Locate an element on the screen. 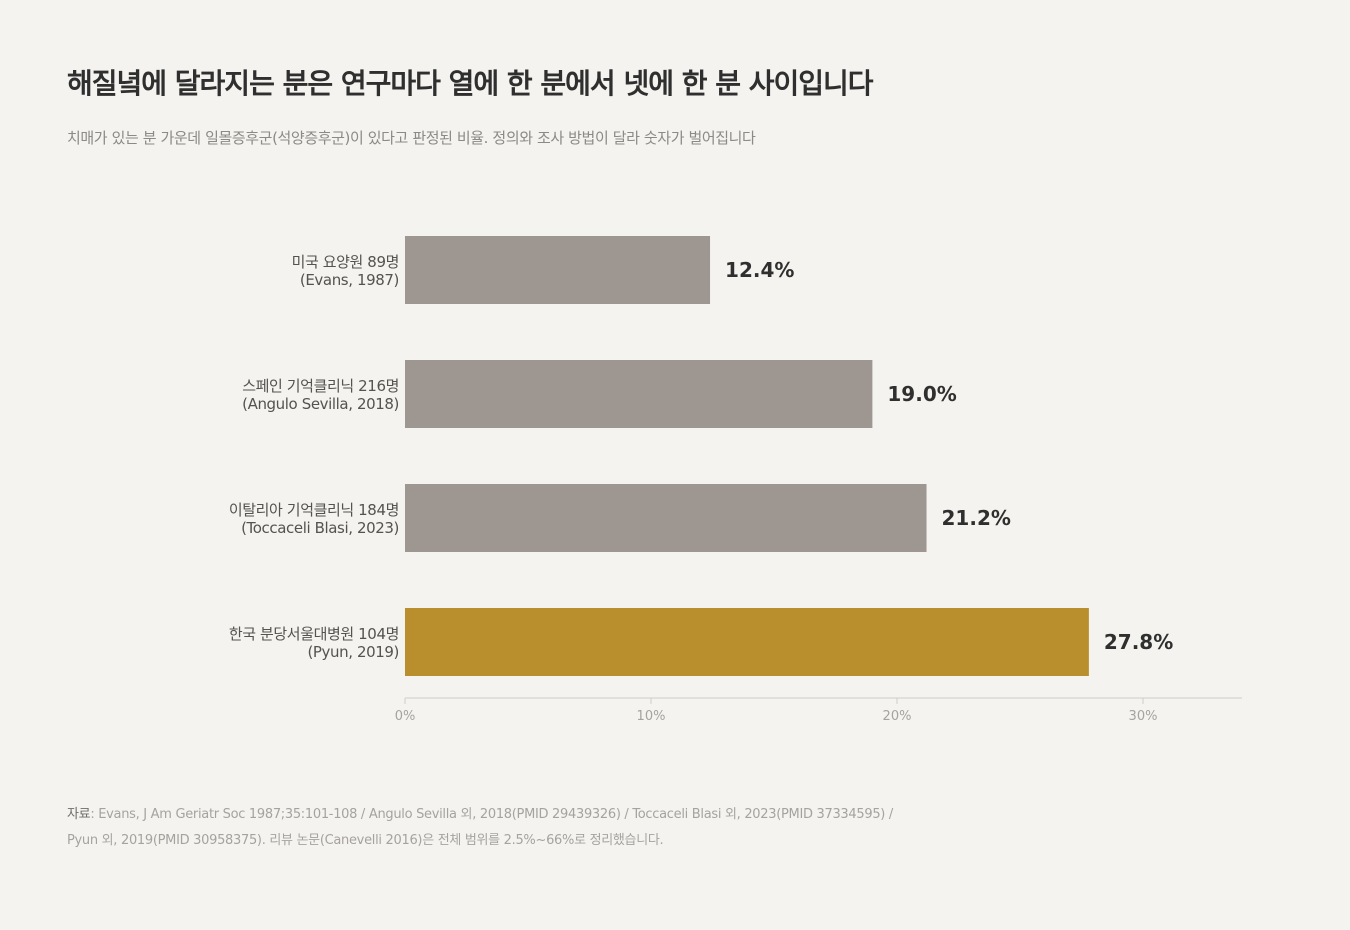 This screenshot has height=930, width=1350. category-sublabel-2: (Angulo Sevilla, 2018) is located at coordinates (320, 404).